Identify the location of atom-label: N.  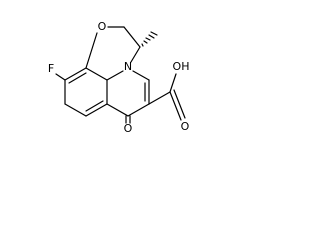
(128, 66).